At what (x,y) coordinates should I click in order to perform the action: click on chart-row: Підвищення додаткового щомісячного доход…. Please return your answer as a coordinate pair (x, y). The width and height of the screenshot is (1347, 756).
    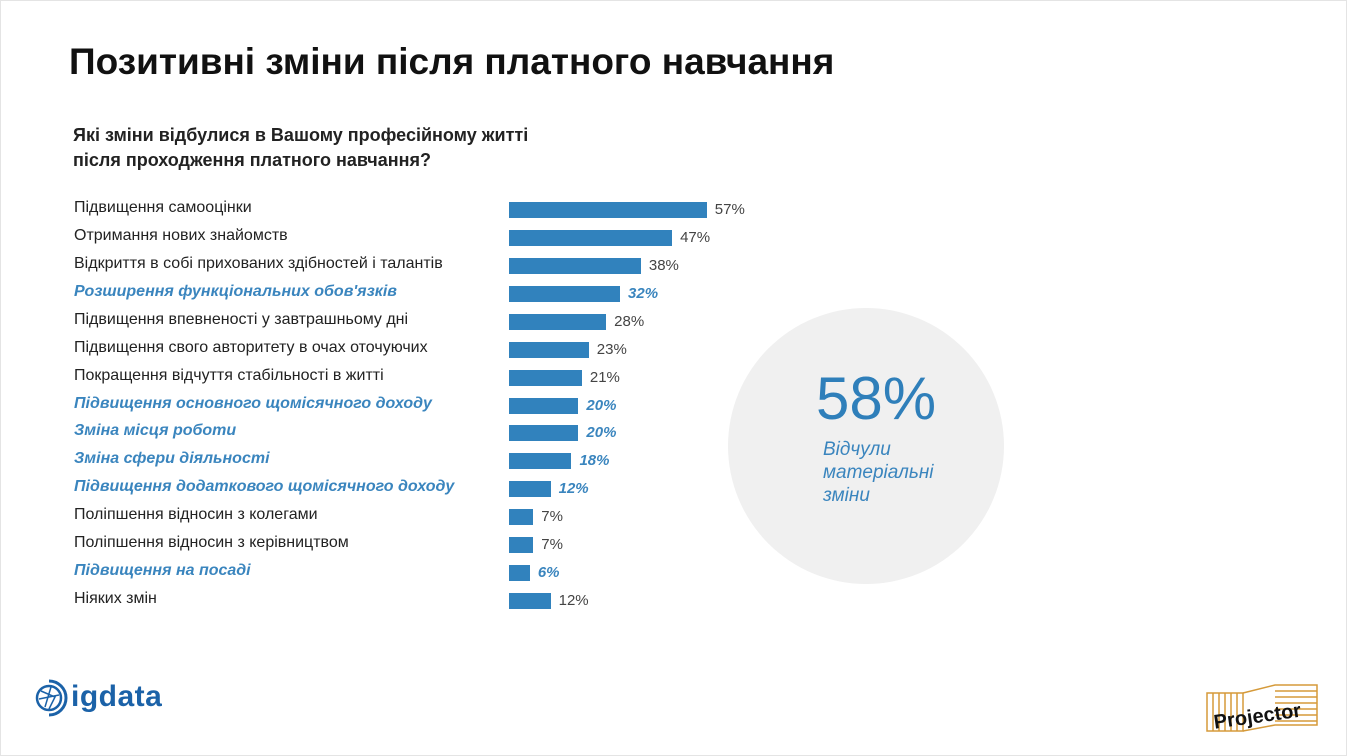
    Looking at the image, I should click on (401, 490).